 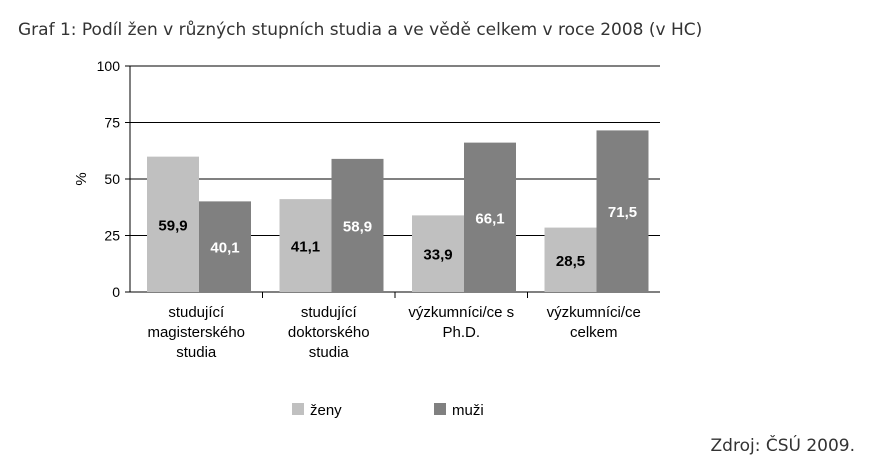 I want to click on data-label: 59,9, so click(x=172, y=225).